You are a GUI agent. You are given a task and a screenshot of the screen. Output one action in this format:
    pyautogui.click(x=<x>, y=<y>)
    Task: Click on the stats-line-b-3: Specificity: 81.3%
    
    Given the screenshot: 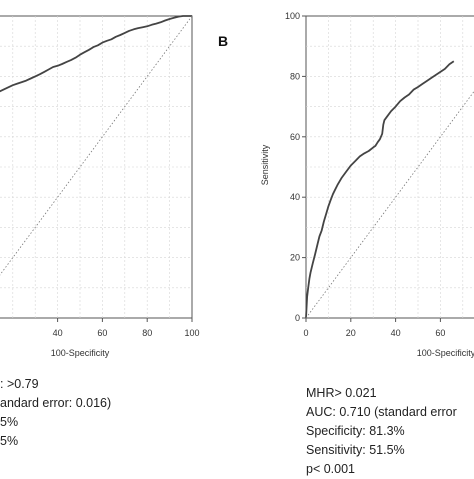 What is the action you would take?
    pyautogui.click(x=355, y=431)
    